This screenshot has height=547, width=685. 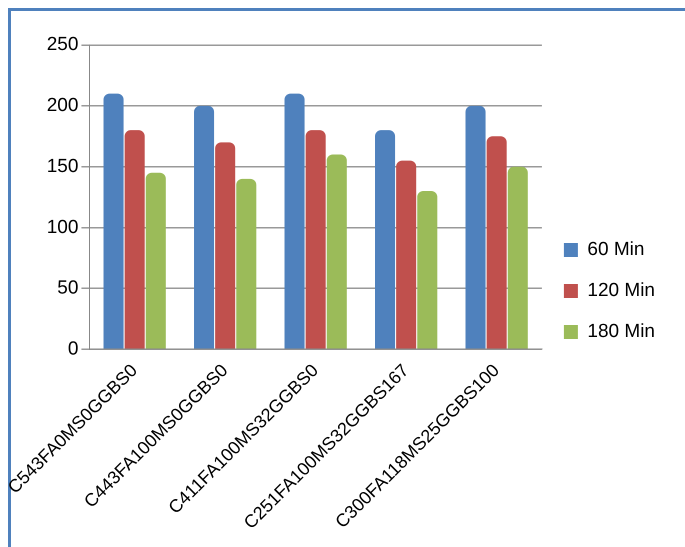 What do you see at coordinates (62, 227) in the screenshot?
I see `y-tick-label: 100` at bounding box center [62, 227].